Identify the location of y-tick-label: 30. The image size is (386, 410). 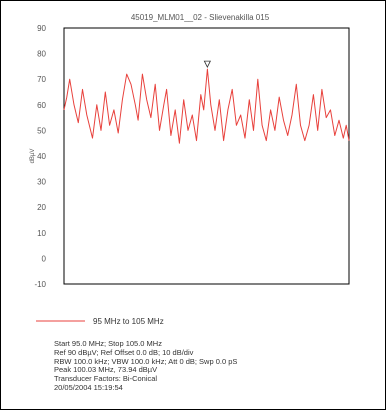
(41, 182).